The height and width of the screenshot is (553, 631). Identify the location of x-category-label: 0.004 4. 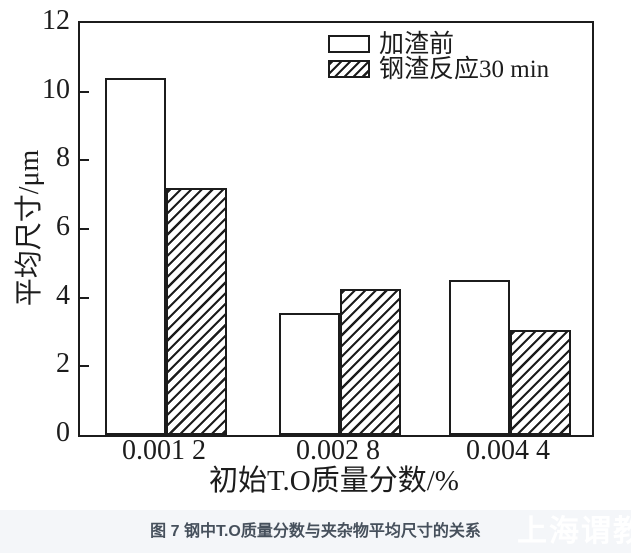
(508, 450).